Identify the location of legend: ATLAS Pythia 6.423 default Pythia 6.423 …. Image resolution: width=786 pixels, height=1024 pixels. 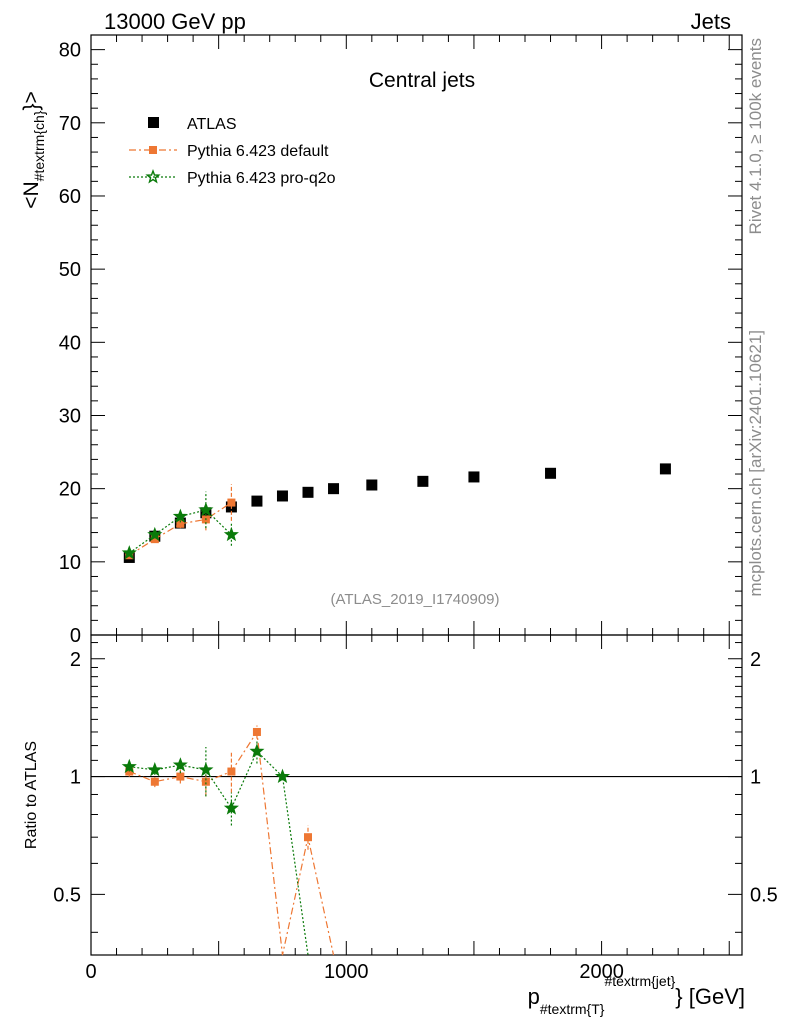
(232, 151).